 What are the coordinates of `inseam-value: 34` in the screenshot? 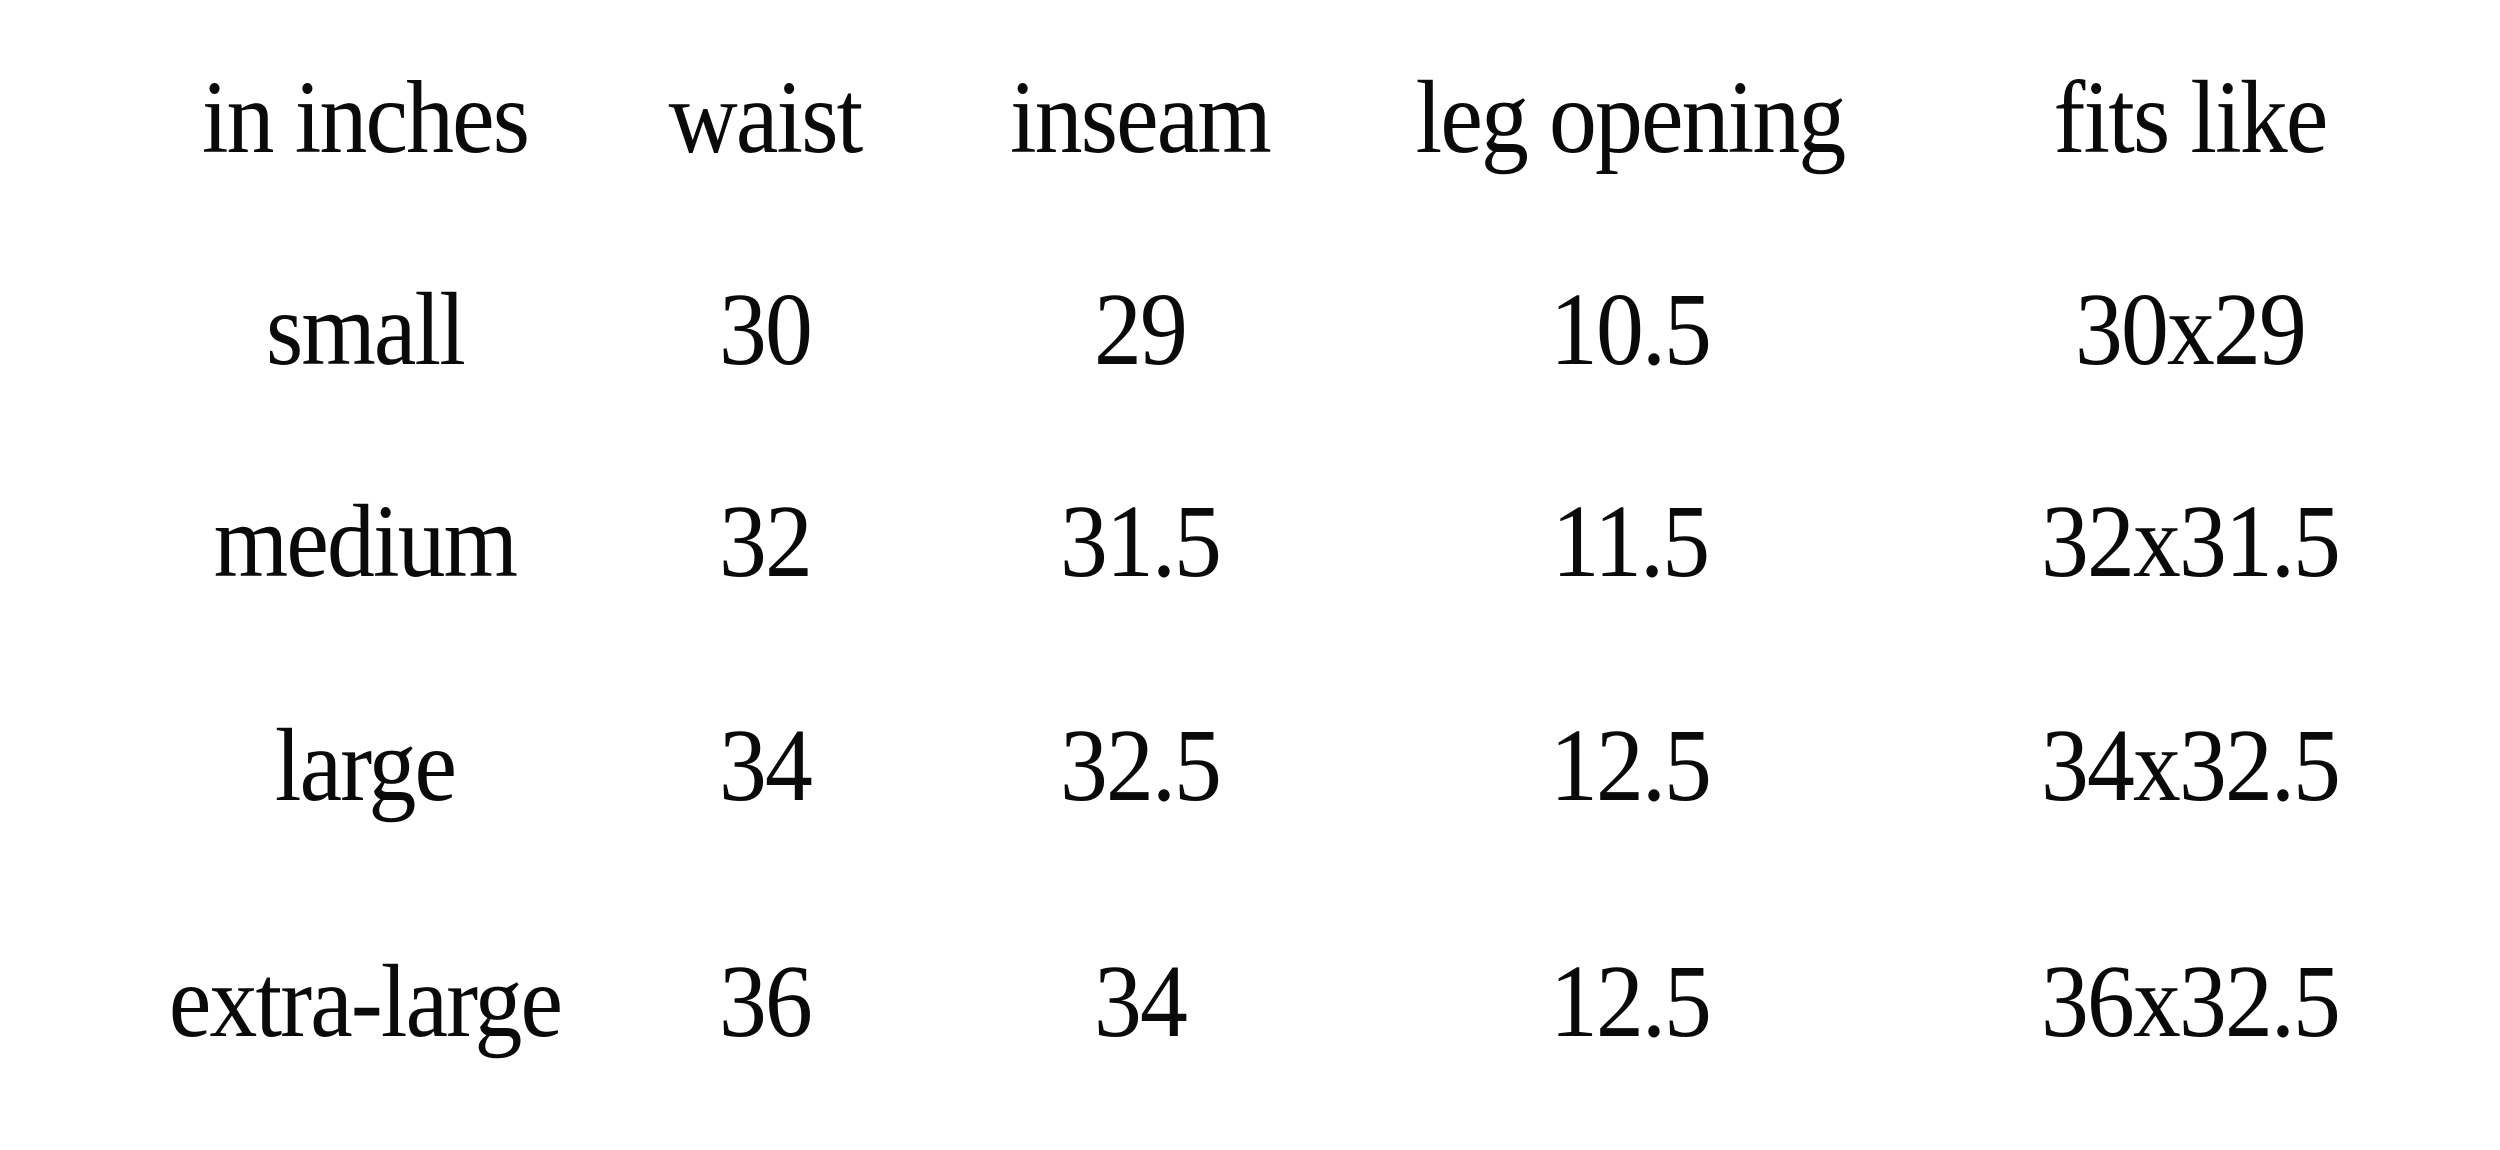 It's located at (1141, 1001).